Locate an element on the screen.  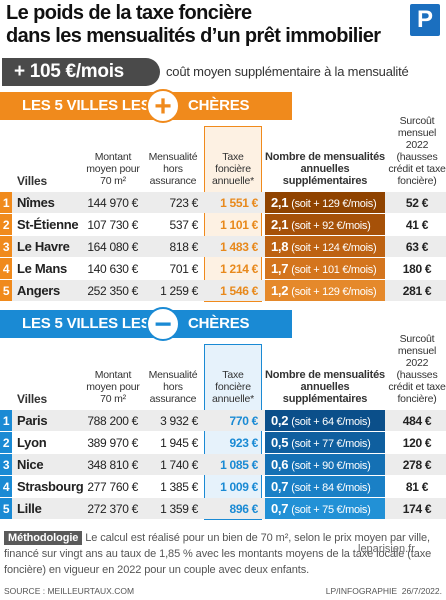
monthly-payment: 537 € is located at coordinates (183, 225).